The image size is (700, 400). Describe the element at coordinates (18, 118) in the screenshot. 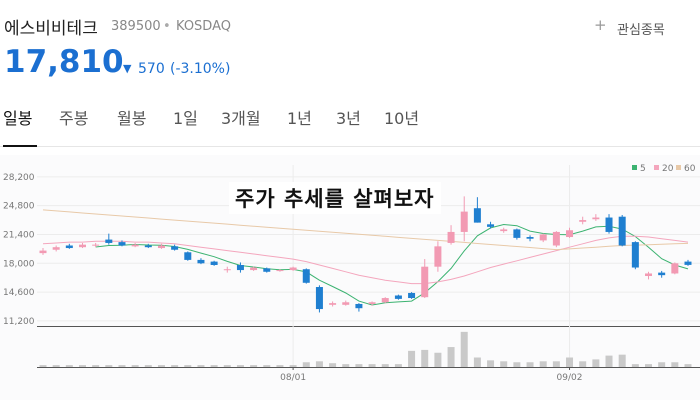

I see `tab: 일봉` at that location.